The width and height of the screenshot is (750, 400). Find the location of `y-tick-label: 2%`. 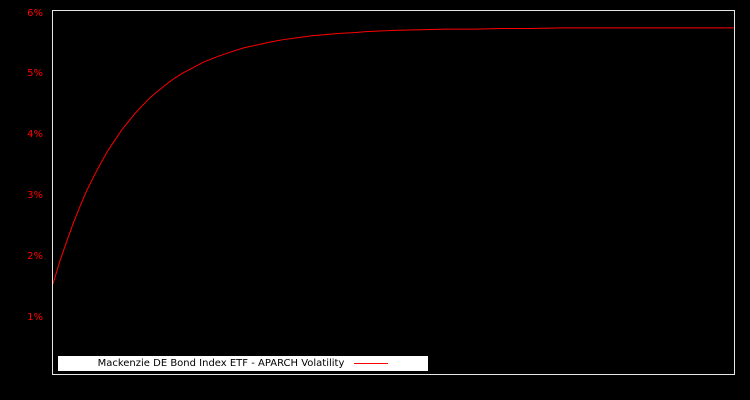

y-tick-label: 2% is located at coordinates (35, 256).